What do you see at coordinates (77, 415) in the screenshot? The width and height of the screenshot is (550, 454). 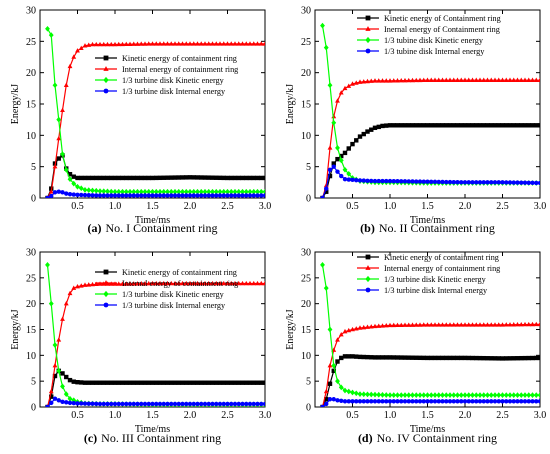 I see `x-tick-label: 0.5` at bounding box center [77, 415].